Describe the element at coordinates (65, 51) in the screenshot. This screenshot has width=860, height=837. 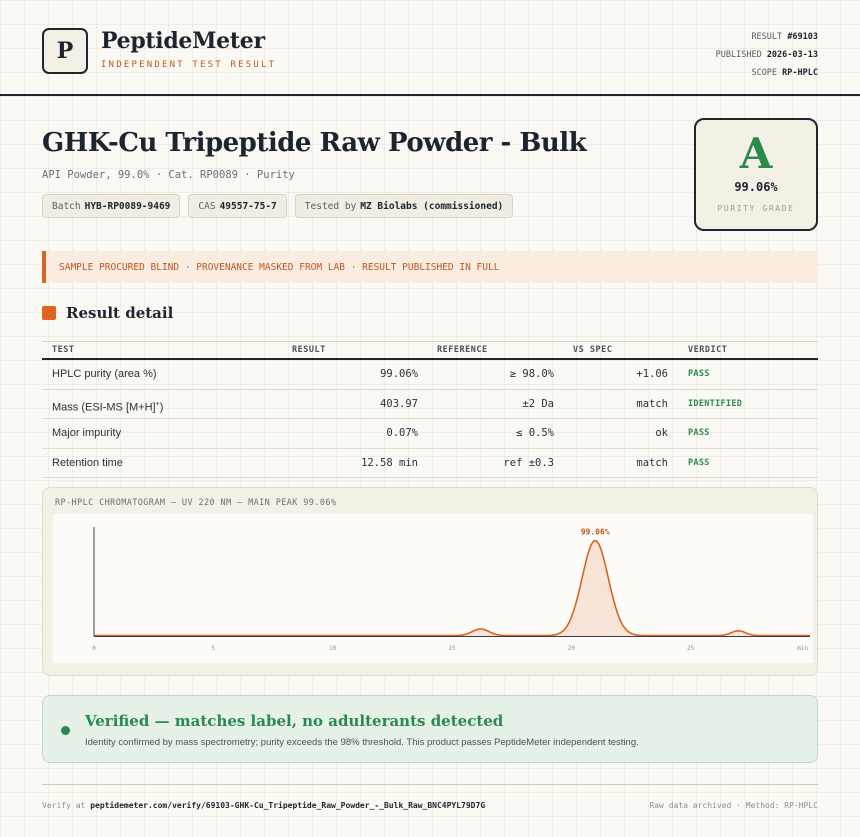
I see `logo-icon: P` at that location.